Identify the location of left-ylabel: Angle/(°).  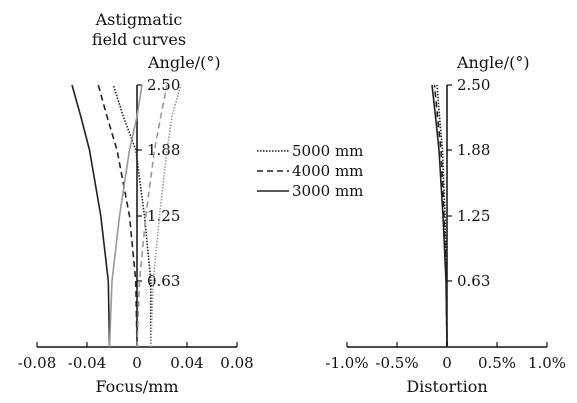
(184, 62).